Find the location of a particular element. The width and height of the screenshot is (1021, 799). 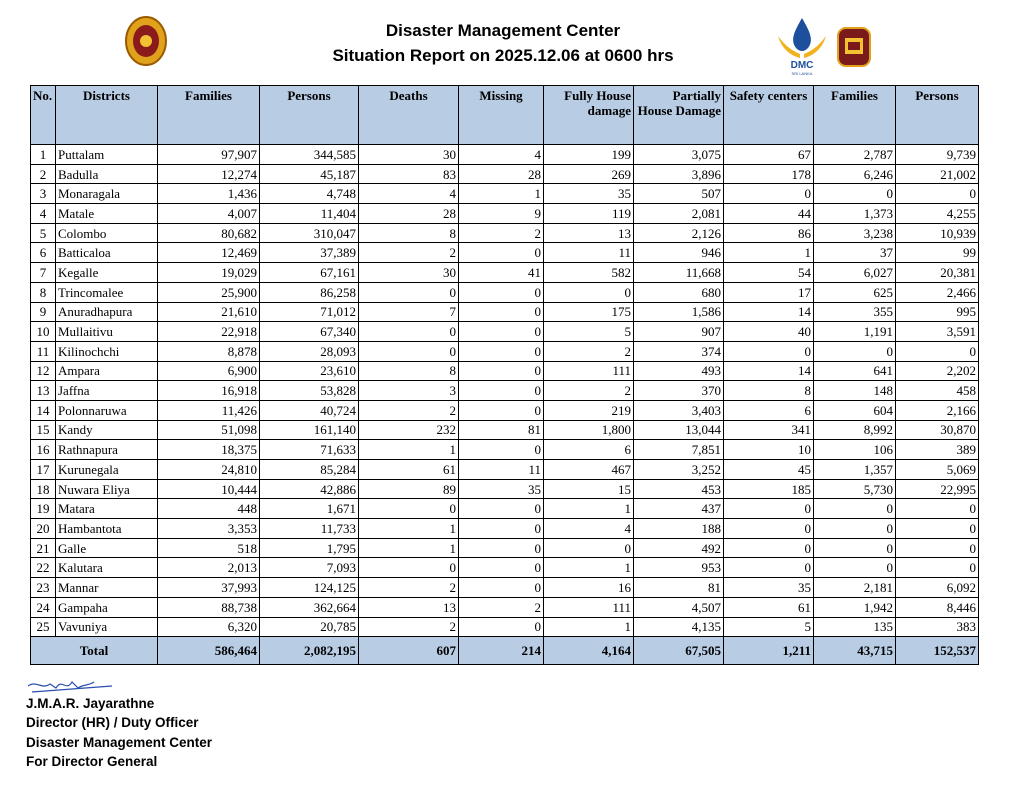

cell-value: 5 is located at coordinates (588, 331).